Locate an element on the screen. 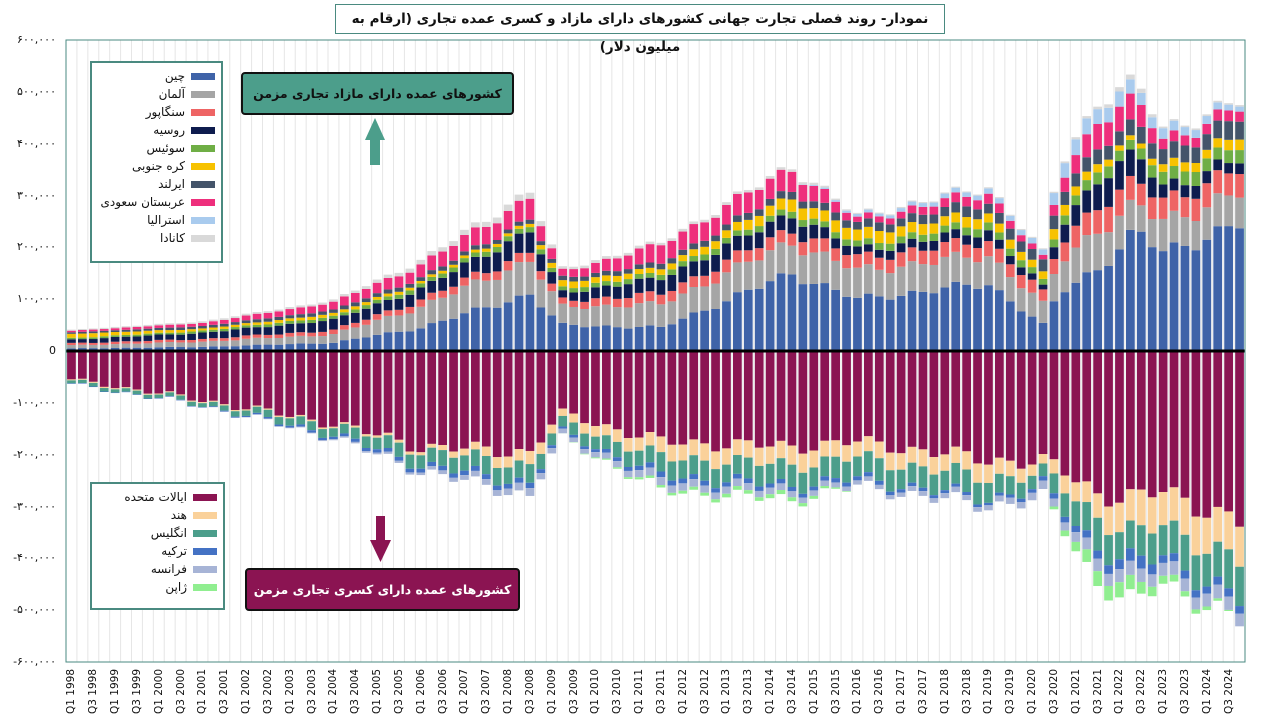 The image size is (1276, 716). x-tick-label: Q1 2020 is located at coordinates (1032, 691).